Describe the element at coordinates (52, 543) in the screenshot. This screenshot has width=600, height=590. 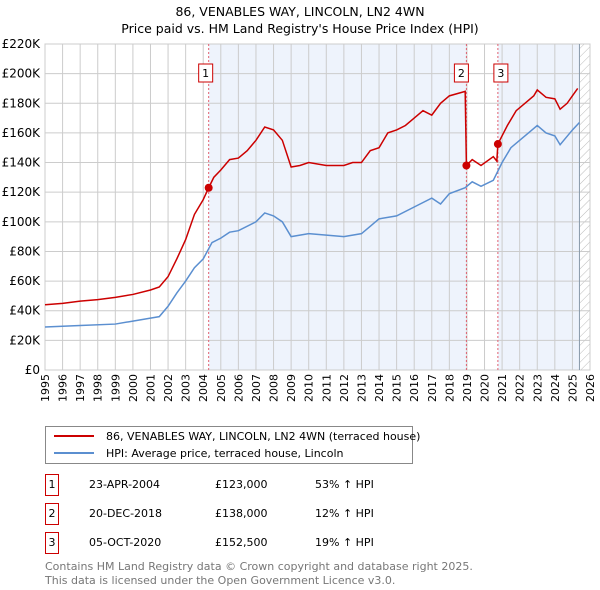
I see `transaction-number: 3` at that location.